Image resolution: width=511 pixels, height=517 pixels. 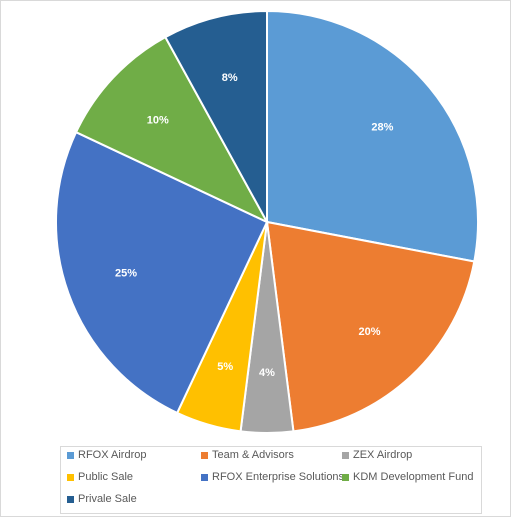 What do you see at coordinates (112, 455) in the screenshot?
I see `legend-label: RFOX Airdrop` at bounding box center [112, 455].